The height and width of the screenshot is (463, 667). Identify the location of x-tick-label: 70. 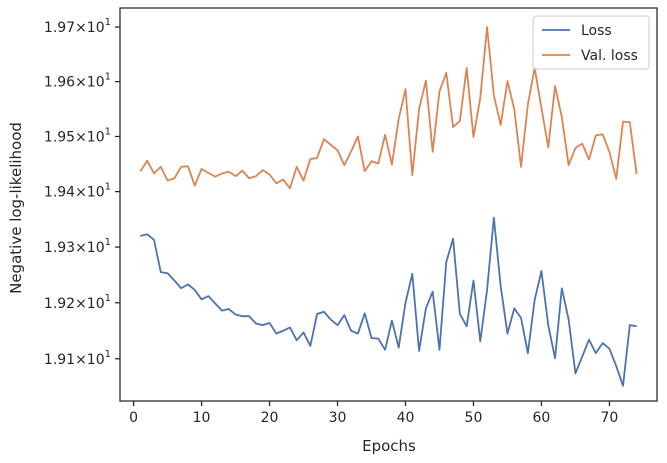
(610, 418).